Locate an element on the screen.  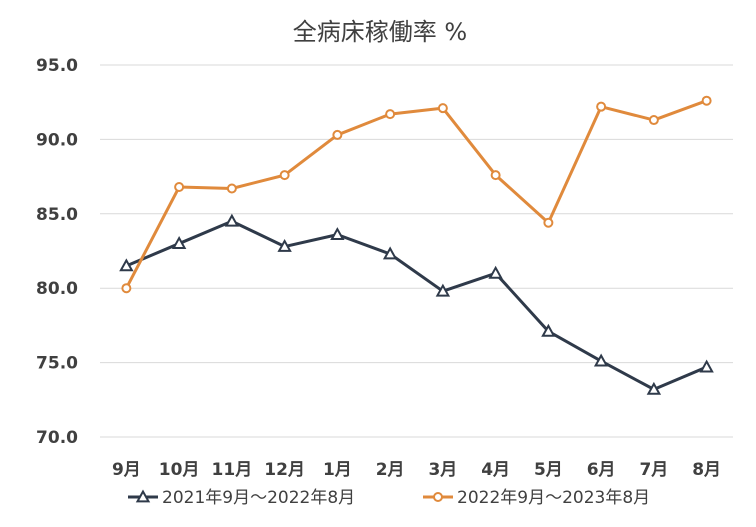
x-tick-label: 4月 is located at coordinates (495, 470).